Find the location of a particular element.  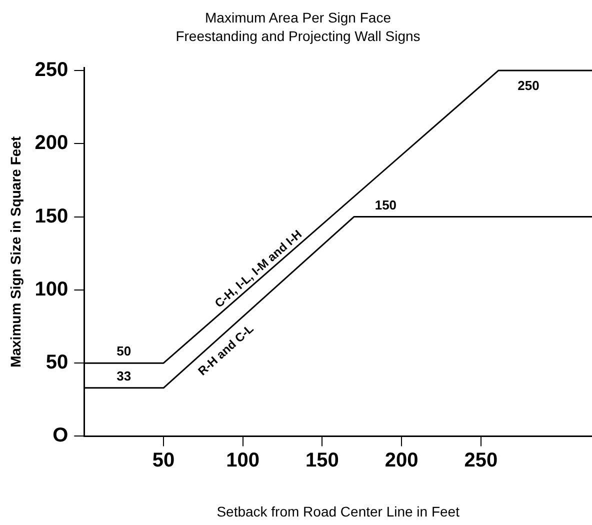

y-tick-label: 250 is located at coordinates (51, 70).